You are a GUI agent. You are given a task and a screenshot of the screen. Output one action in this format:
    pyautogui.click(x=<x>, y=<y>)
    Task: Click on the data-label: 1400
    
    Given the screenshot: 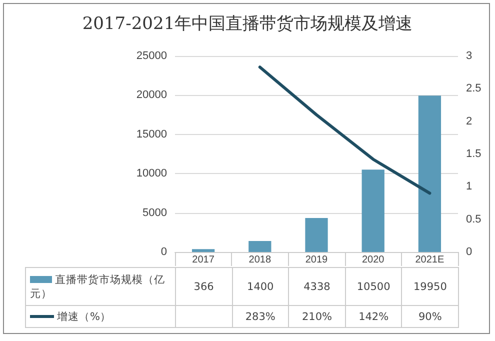 What is the action you would take?
    pyautogui.click(x=260, y=287)
    